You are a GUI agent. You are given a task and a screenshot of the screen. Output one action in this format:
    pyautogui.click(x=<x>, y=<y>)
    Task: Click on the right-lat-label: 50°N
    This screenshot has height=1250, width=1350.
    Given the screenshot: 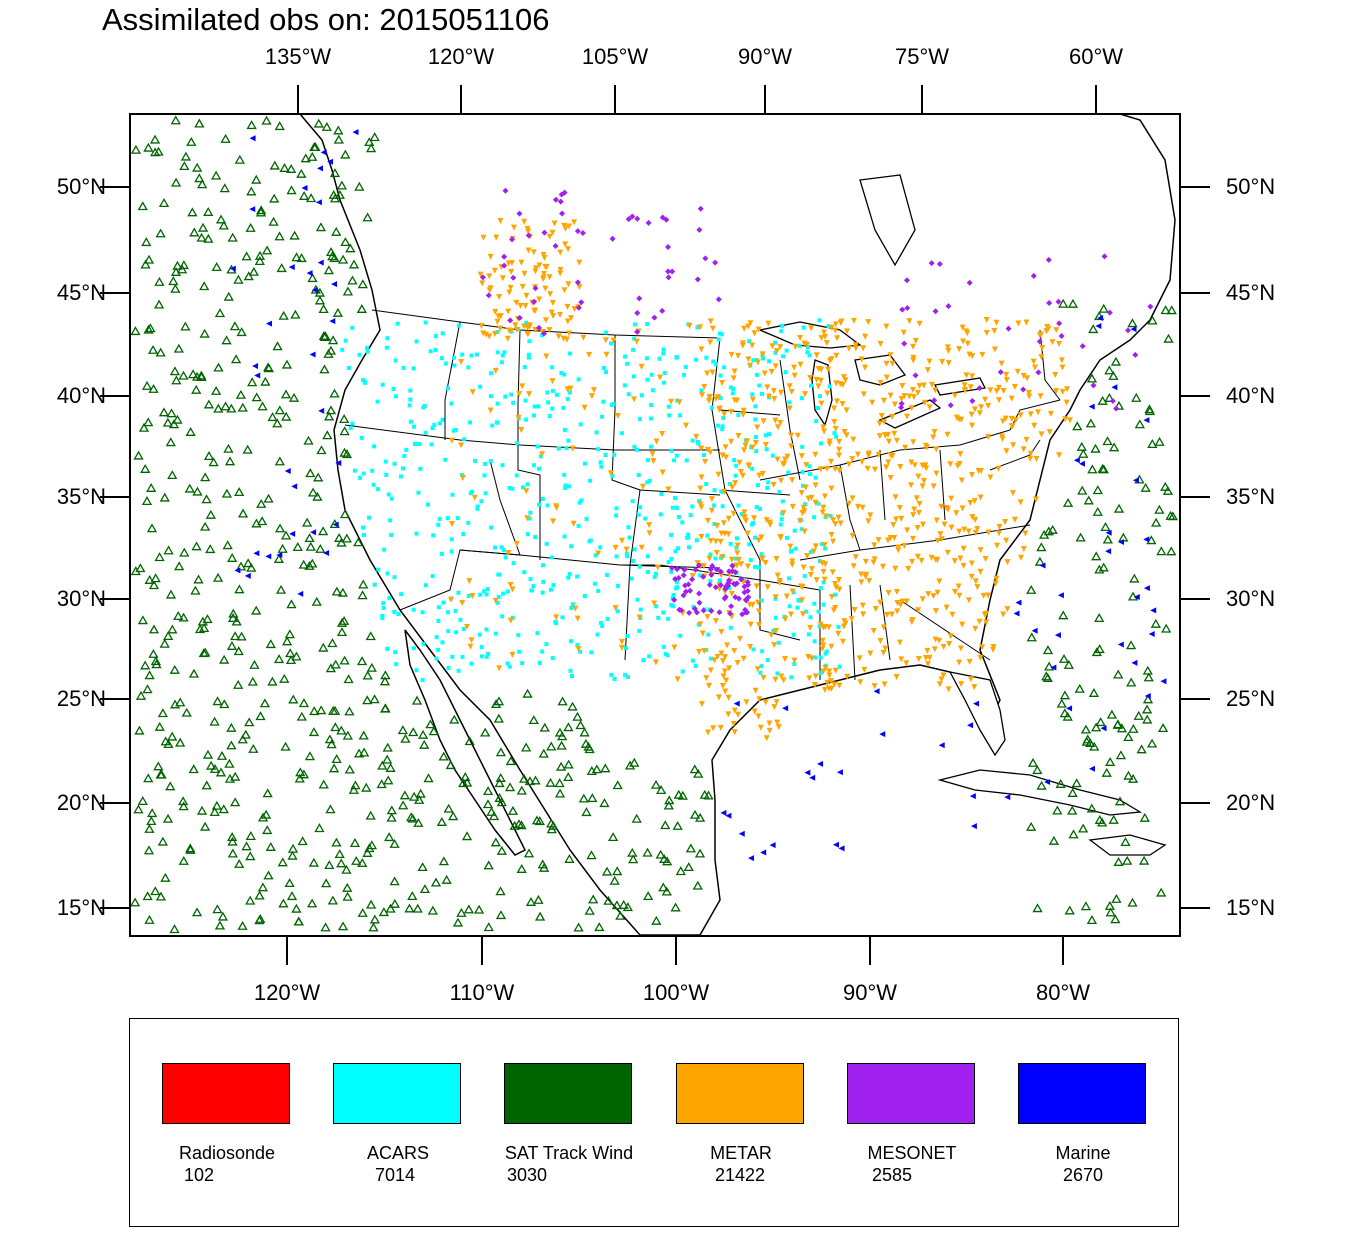 What is the action you would take?
    pyautogui.click(x=1251, y=186)
    